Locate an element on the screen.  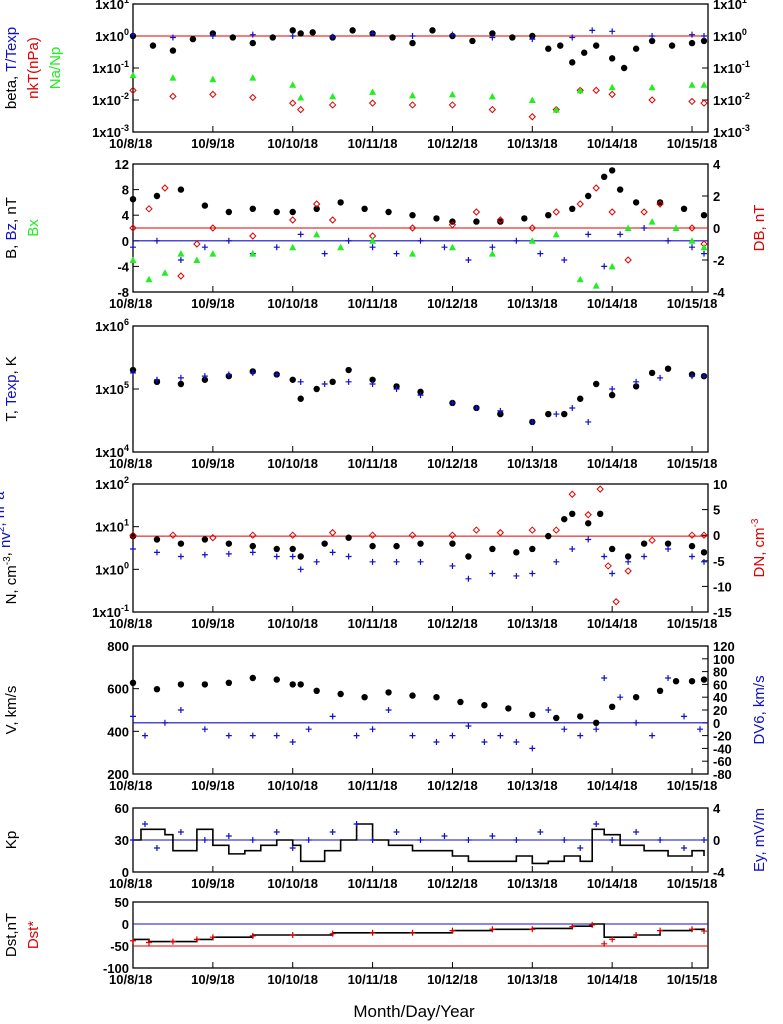
series-Kp is located at coordinates (419, 844).